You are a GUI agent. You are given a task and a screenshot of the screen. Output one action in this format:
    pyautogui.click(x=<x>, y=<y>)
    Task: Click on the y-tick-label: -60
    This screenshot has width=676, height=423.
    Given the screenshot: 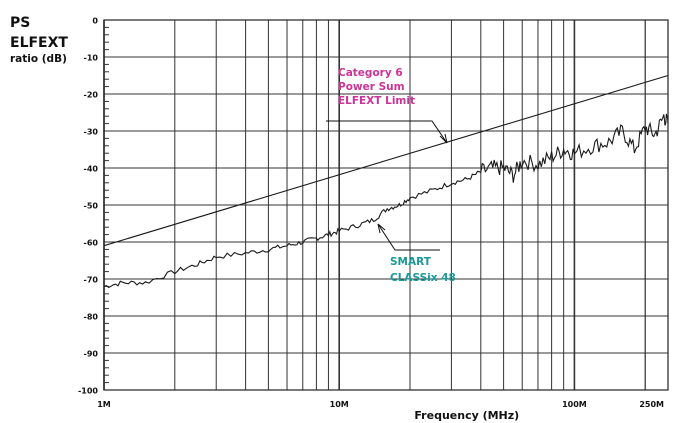 What is the action you would take?
    pyautogui.click(x=91, y=243)
    